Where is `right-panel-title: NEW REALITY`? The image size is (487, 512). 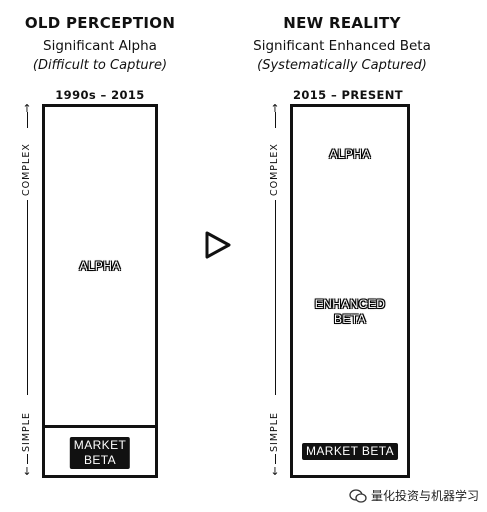 right-panel-title: NEW REALITY is located at coordinates (342, 23).